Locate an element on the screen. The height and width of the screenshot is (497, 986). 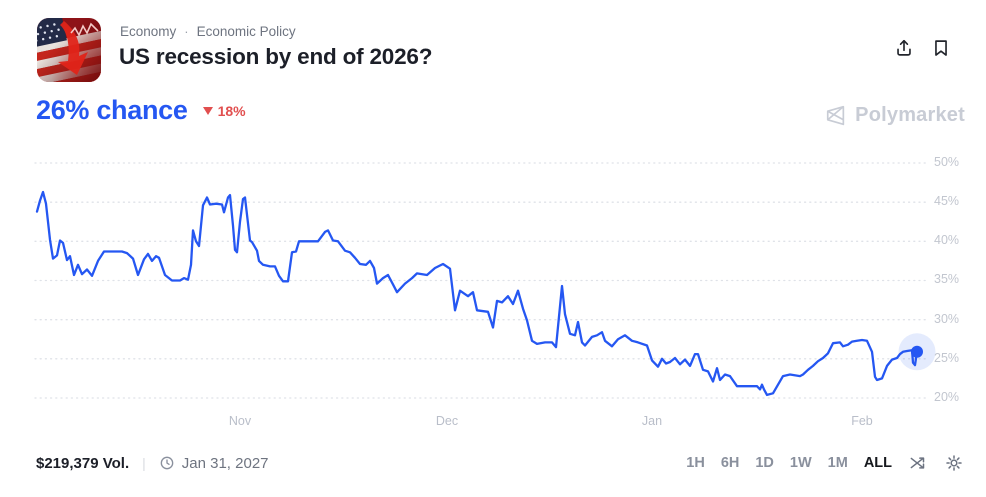
volume-label: $219,379 Vol. is located at coordinates (83, 463).